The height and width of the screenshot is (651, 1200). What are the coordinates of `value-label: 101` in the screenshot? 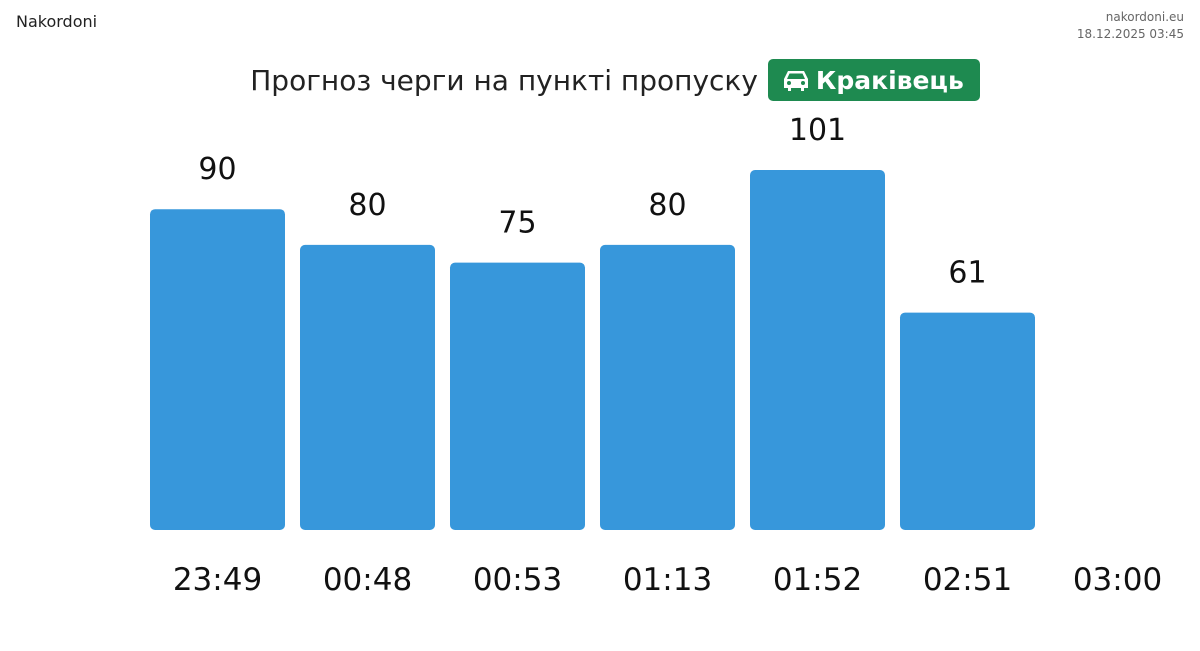 It's located at (817, 130).